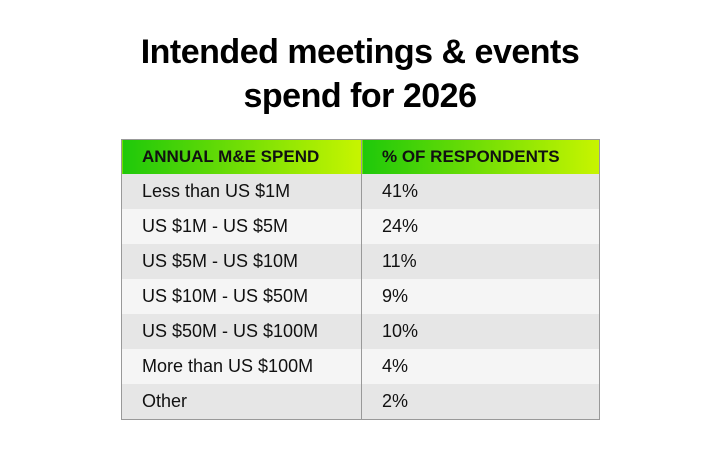 The height and width of the screenshot is (450, 720). I want to click on spend-range-cell: US $5M - US $10M, so click(241, 261).